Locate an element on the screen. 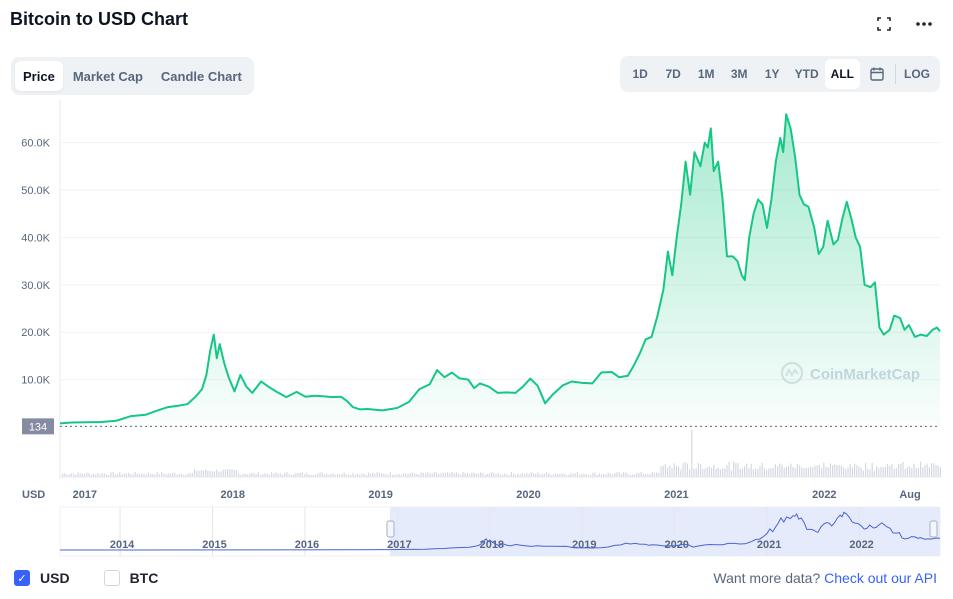 This screenshot has width=953, height=599. btc-checkbox is located at coordinates (111, 578).